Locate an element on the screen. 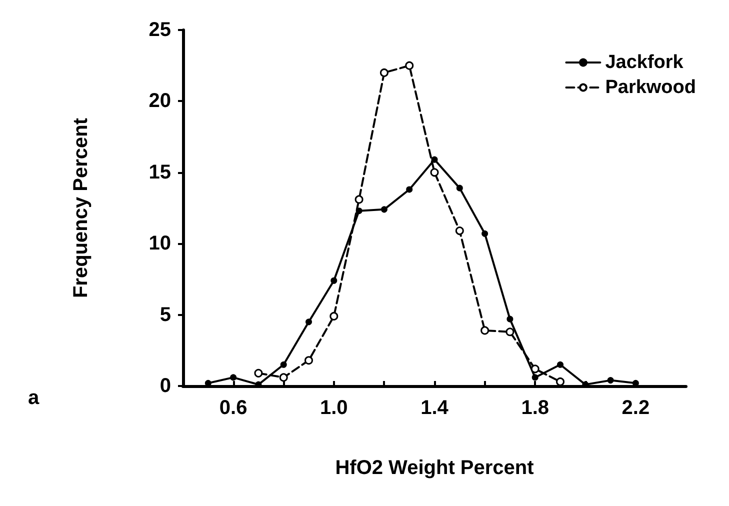  y-tick-label: 15 is located at coordinates (159, 172).